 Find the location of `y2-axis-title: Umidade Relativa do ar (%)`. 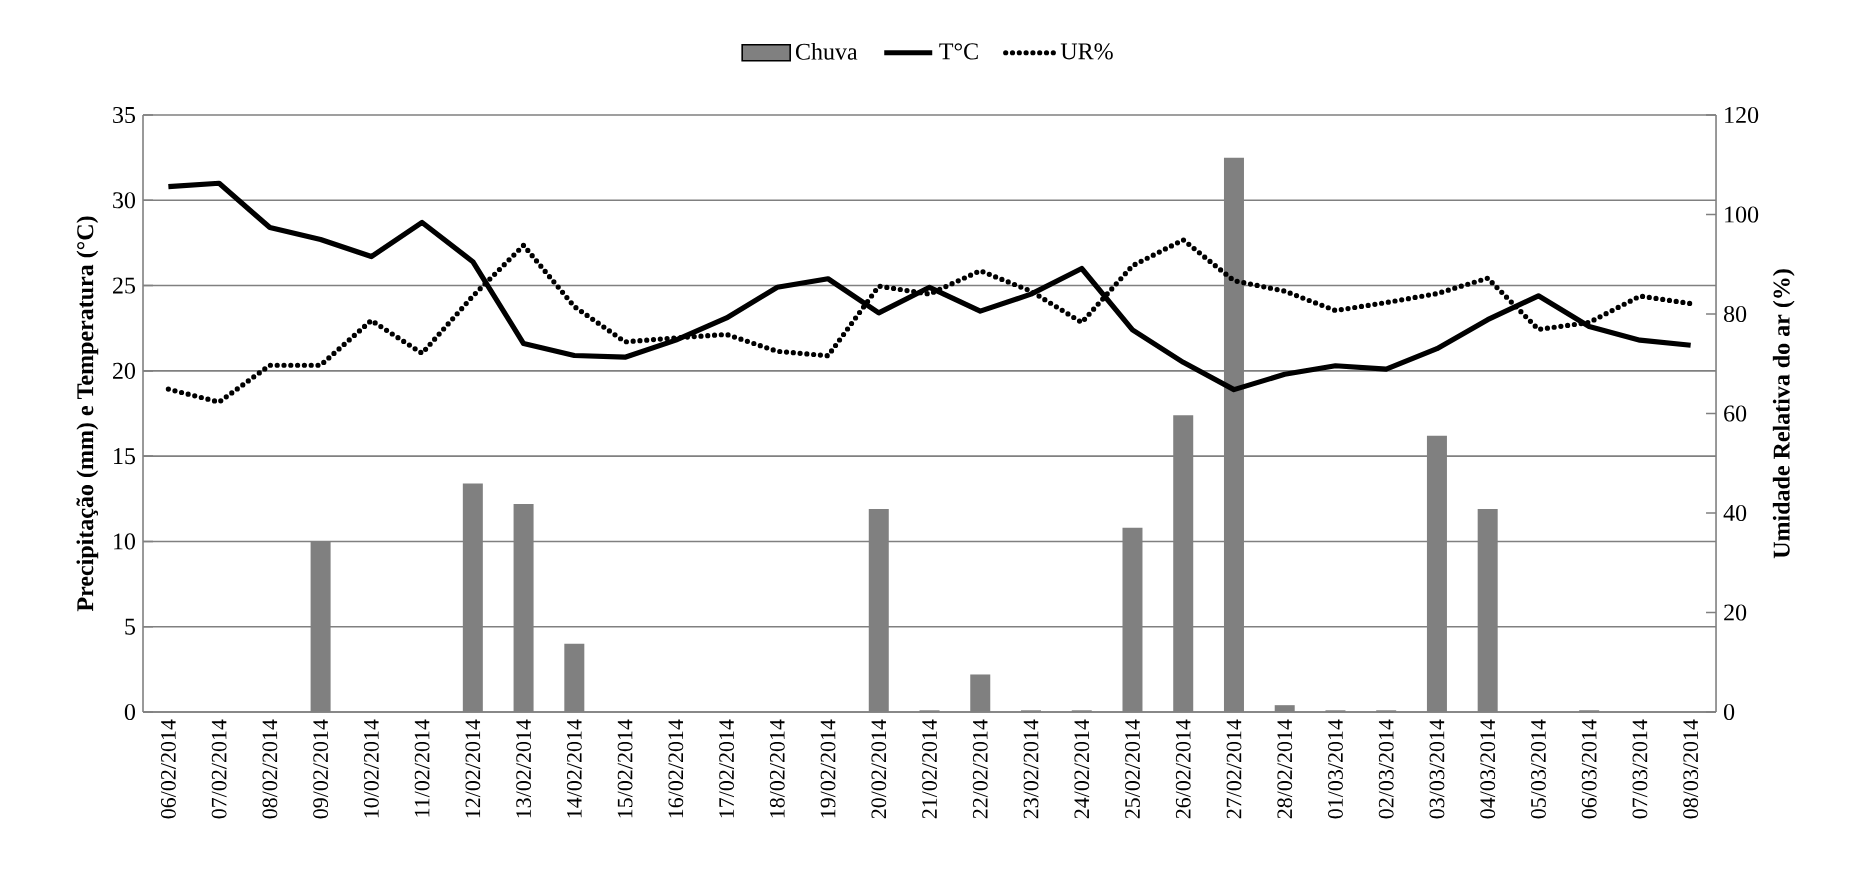

y2-axis-title: Umidade Relativa do ar (%) is located at coordinates (1783, 414).